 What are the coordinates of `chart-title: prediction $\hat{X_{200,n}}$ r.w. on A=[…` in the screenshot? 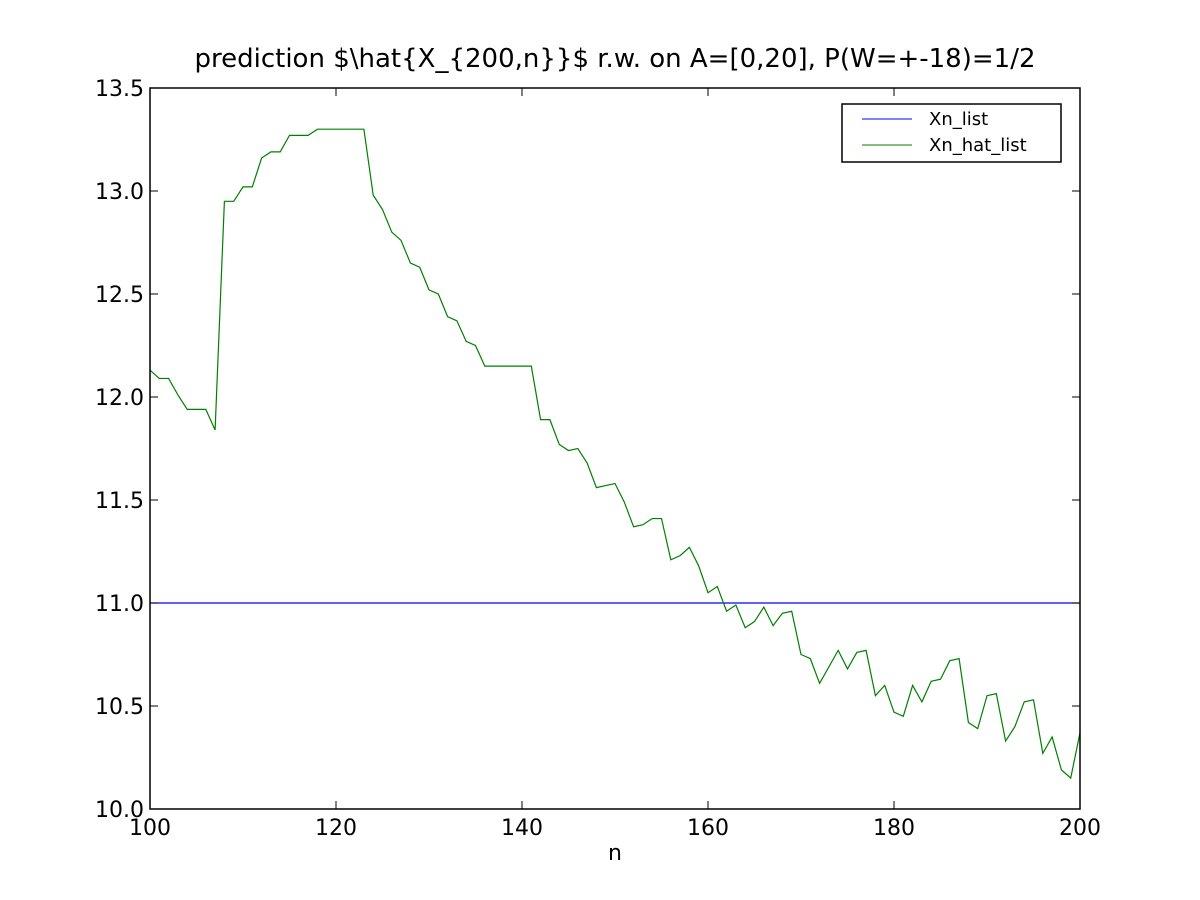 It's located at (614, 59).